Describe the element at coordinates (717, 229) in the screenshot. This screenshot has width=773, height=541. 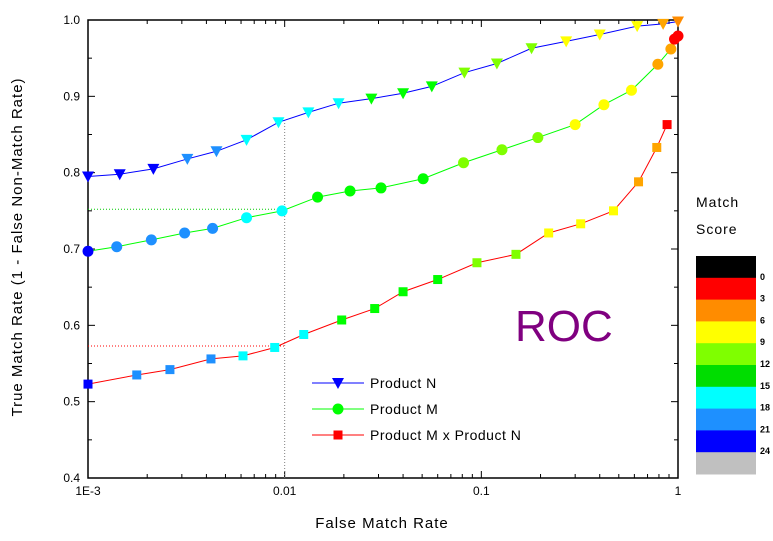
I see `colorbar-title-line2: Score` at that location.